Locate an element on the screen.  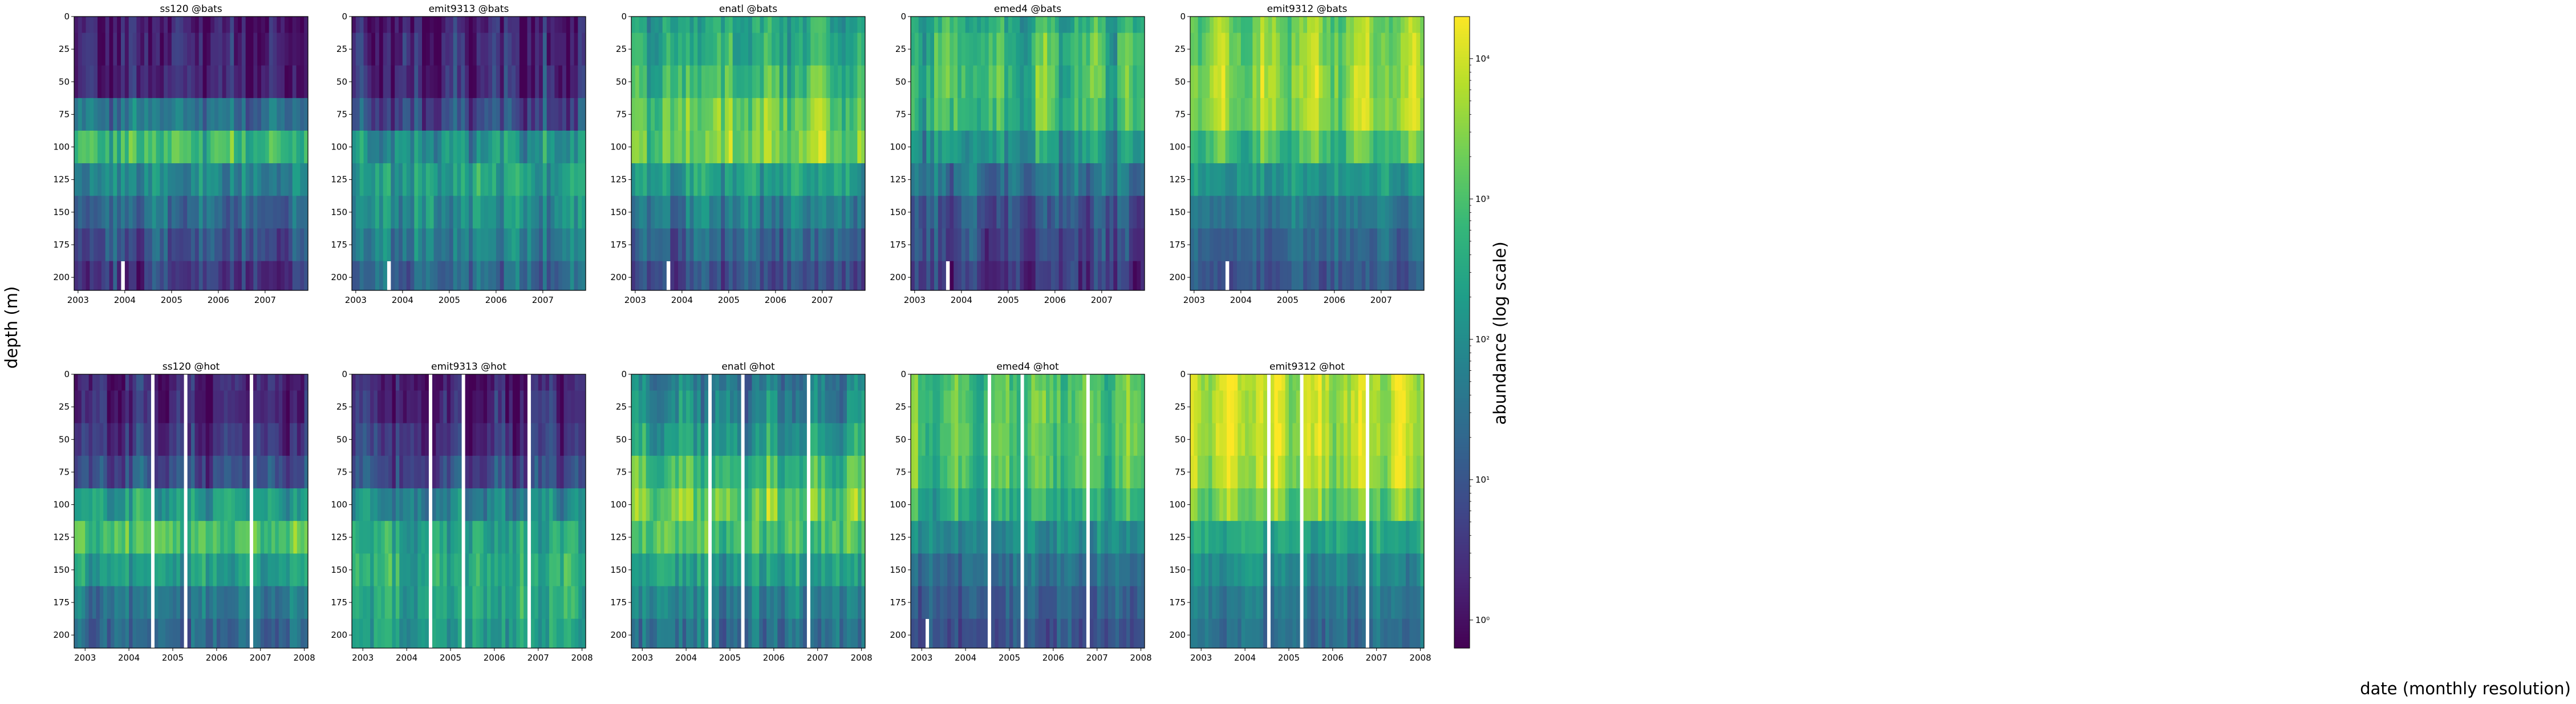
panel-frame is located at coordinates (468, 154).